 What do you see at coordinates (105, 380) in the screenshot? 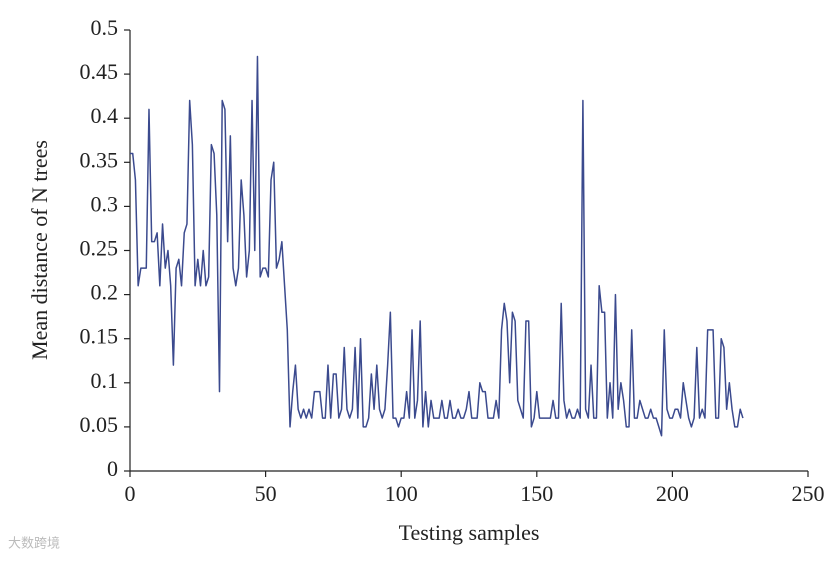
I see `y-tick-label: 0.1` at bounding box center [105, 380].